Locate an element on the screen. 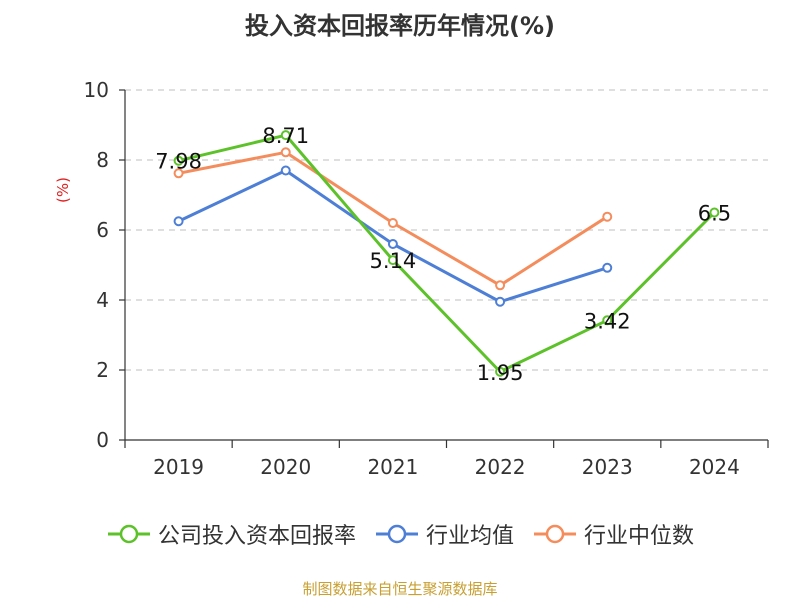 Image resolution: width=800 pixels, height=600 pixels. legend: 公司投入资本回报率 行业均值 行业中位数 is located at coordinates (400, 534).